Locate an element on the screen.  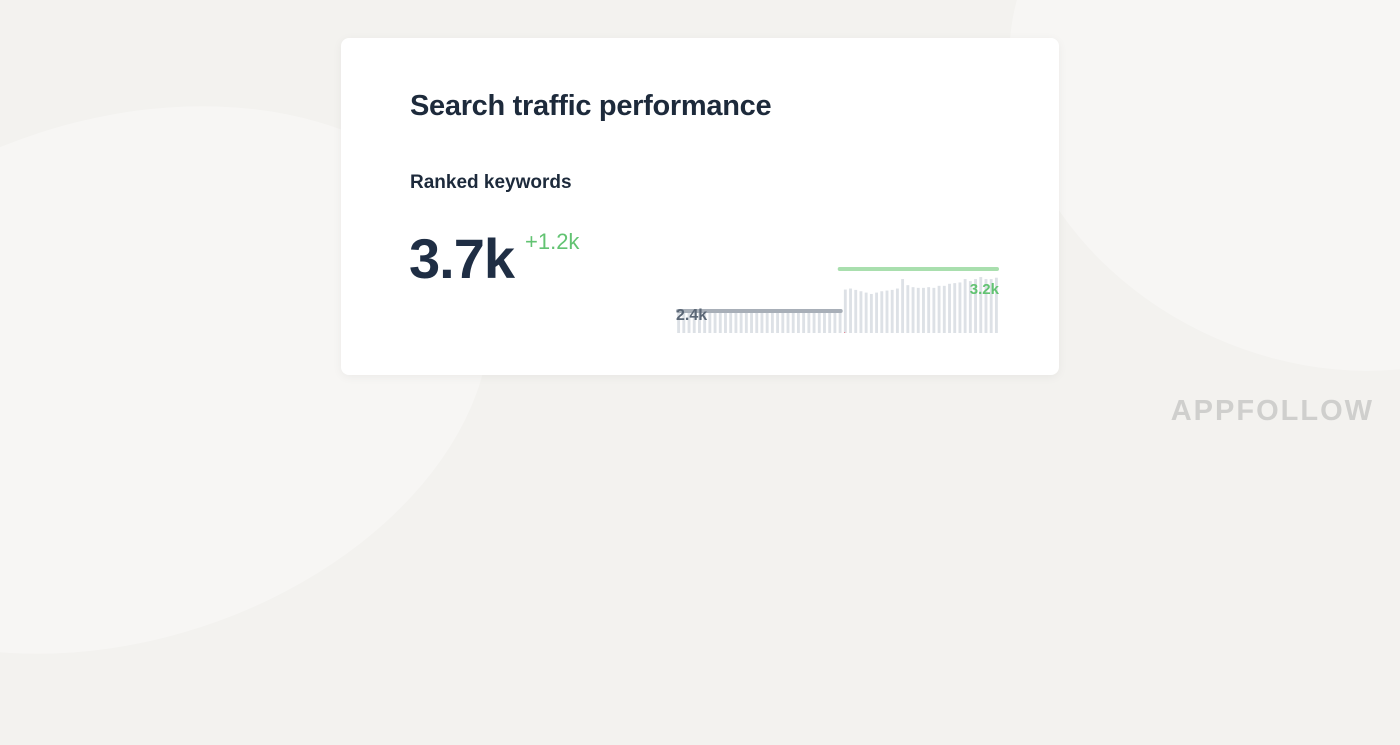
baseline-after-line is located at coordinates (918, 269).